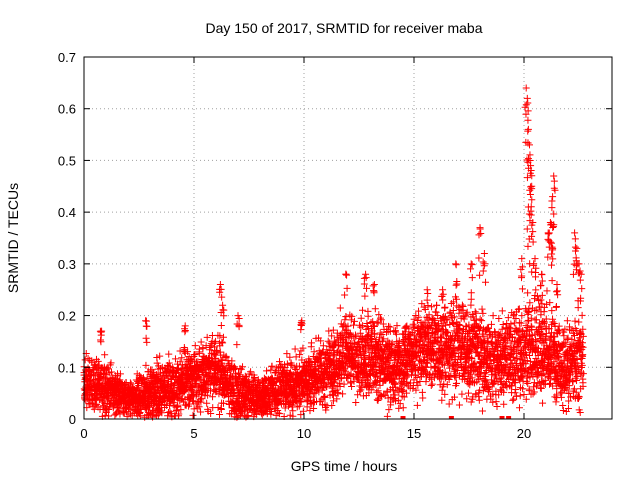 The height and width of the screenshot is (480, 640). Describe the element at coordinates (67, 367) in the screenshot. I see `y-tick-label: 0.1` at that location.